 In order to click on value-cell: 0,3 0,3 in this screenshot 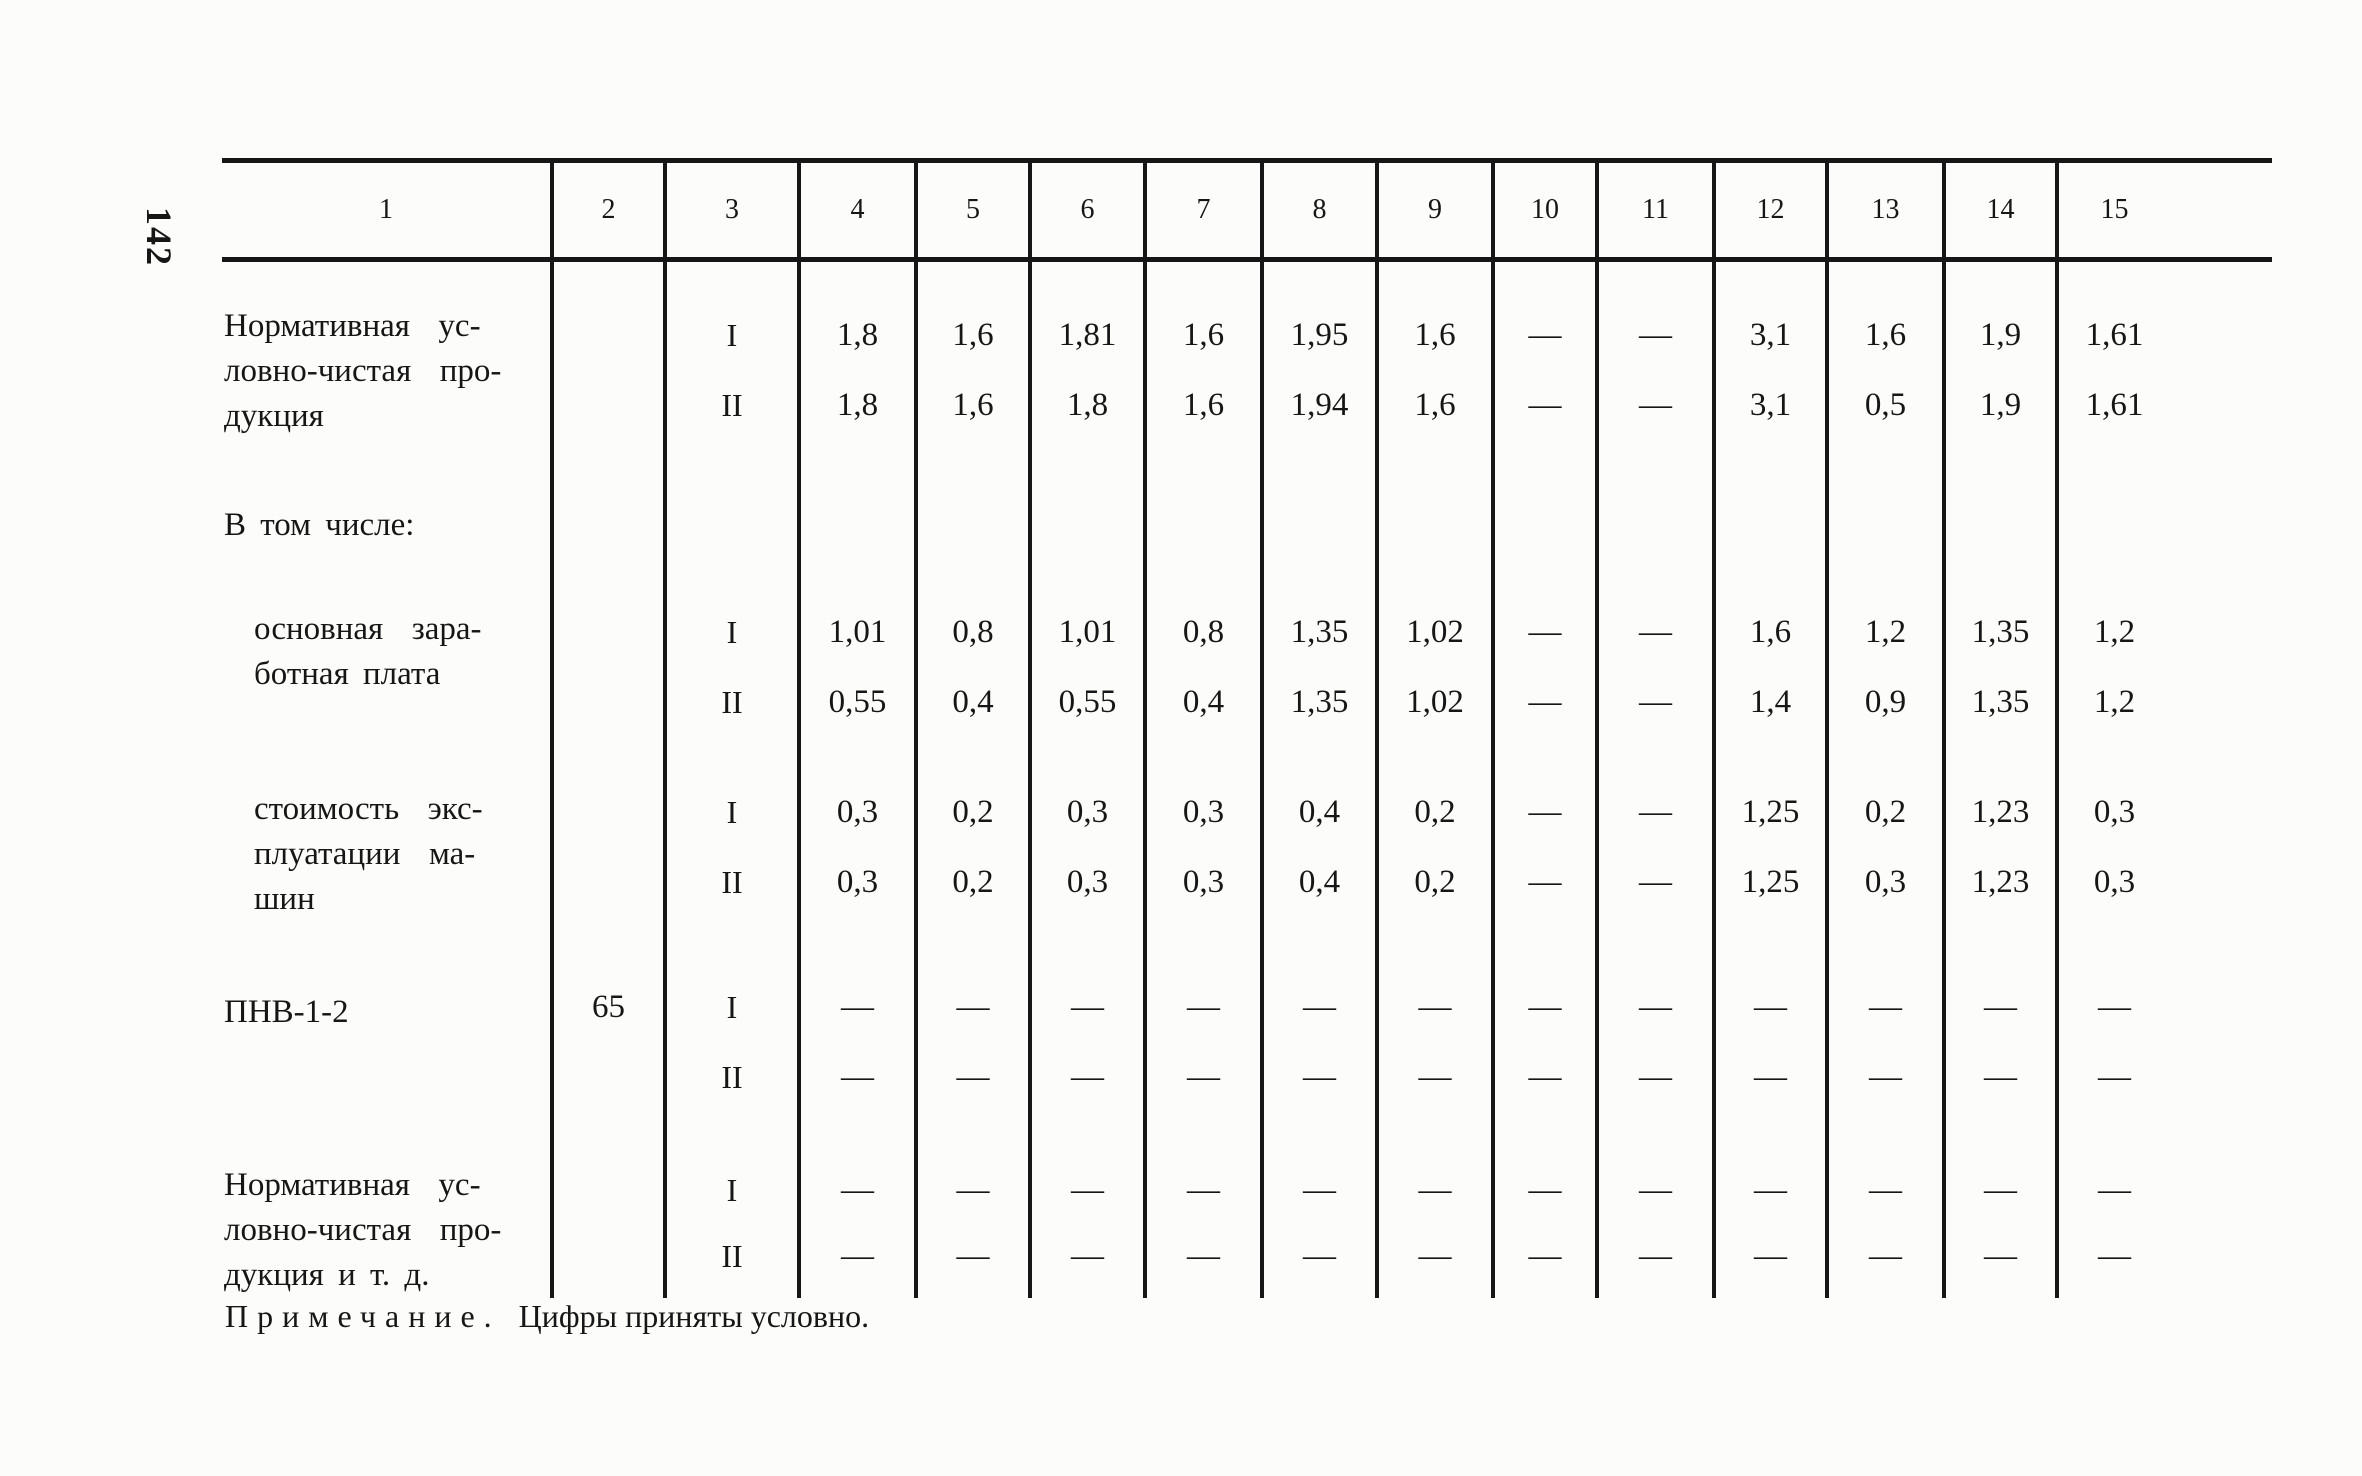, I will do `click(2114, 864)`.